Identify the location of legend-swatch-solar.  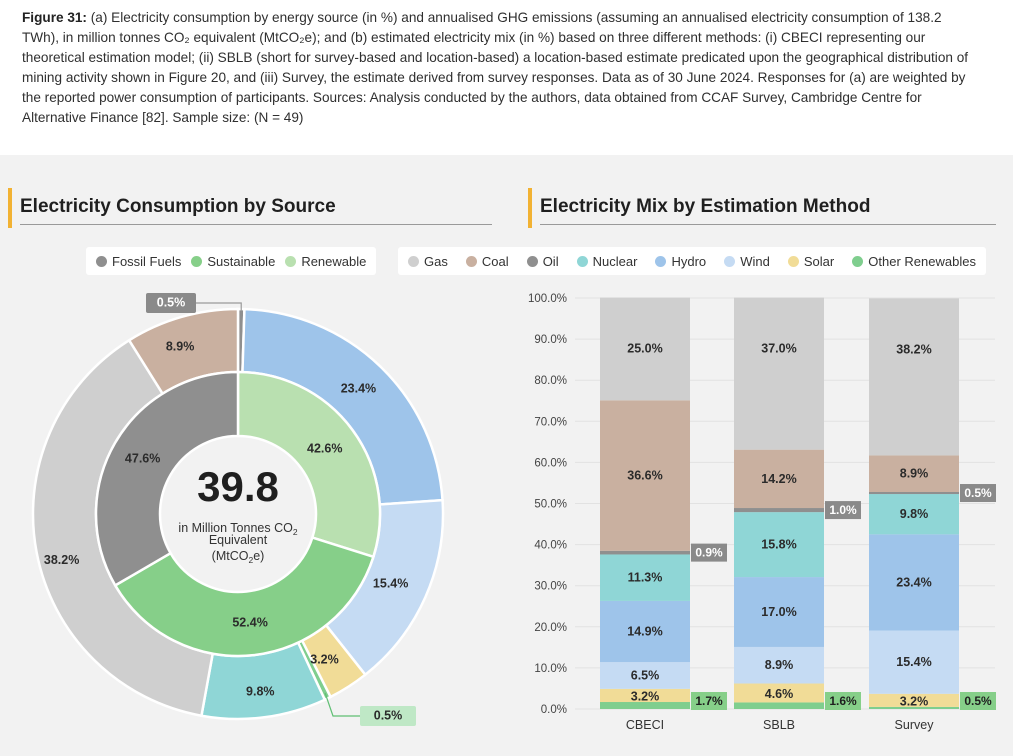
(793, 261).